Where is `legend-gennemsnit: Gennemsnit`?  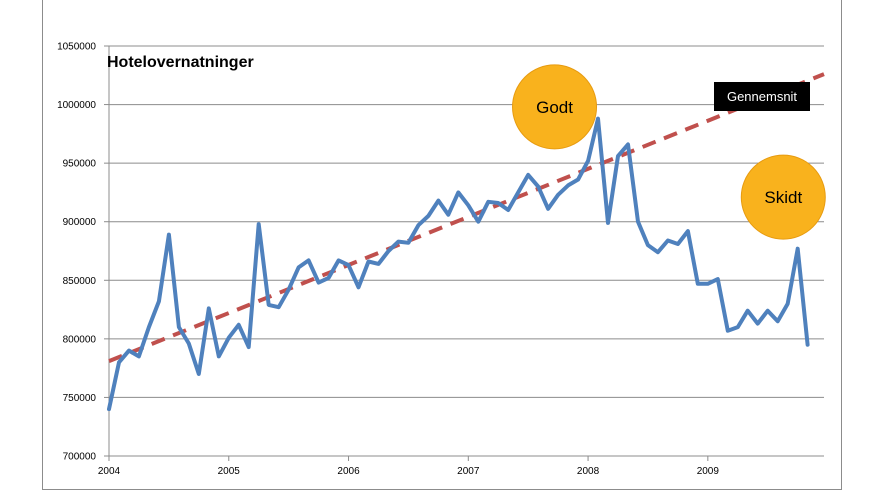
legend-gennemsnit: Gennemsnit is located at coordinates (762, 96).